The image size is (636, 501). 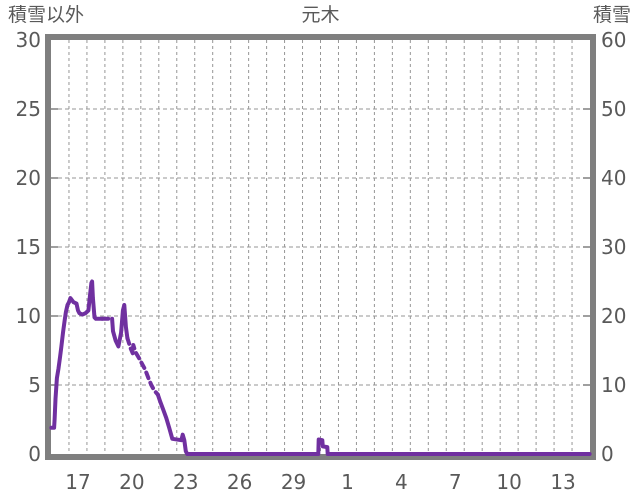 What do you see at coordinates (46, 15) in the screenshot?
I see `left-axis-title: 積雪以外` at bounding box center [46, 15].